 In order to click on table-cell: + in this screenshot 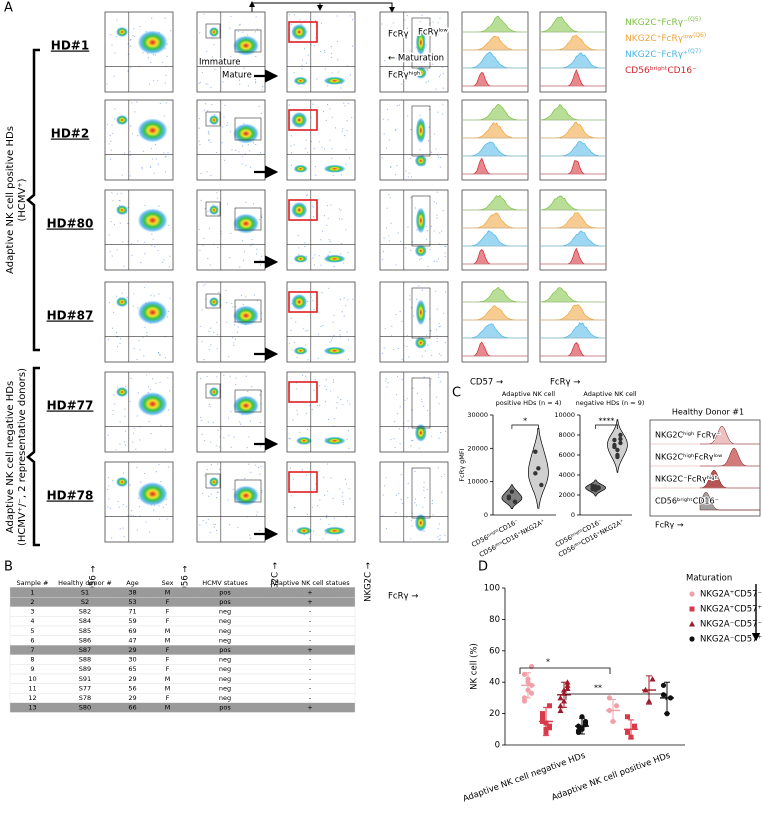, I will do `click(309, 708)`.